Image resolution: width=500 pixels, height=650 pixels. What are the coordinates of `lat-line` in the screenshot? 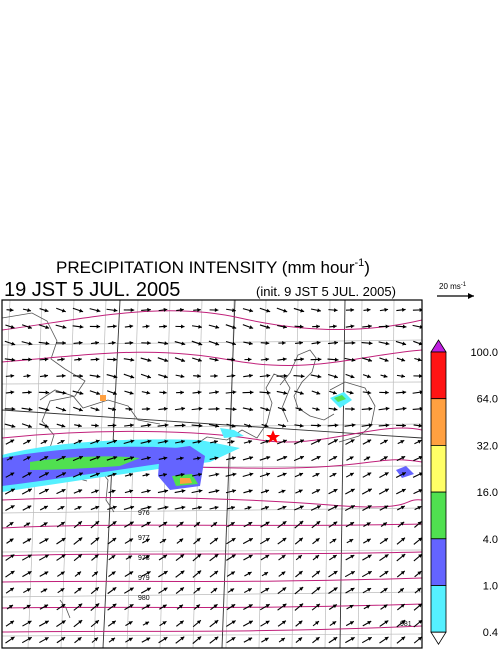 It's located at (212, 510).